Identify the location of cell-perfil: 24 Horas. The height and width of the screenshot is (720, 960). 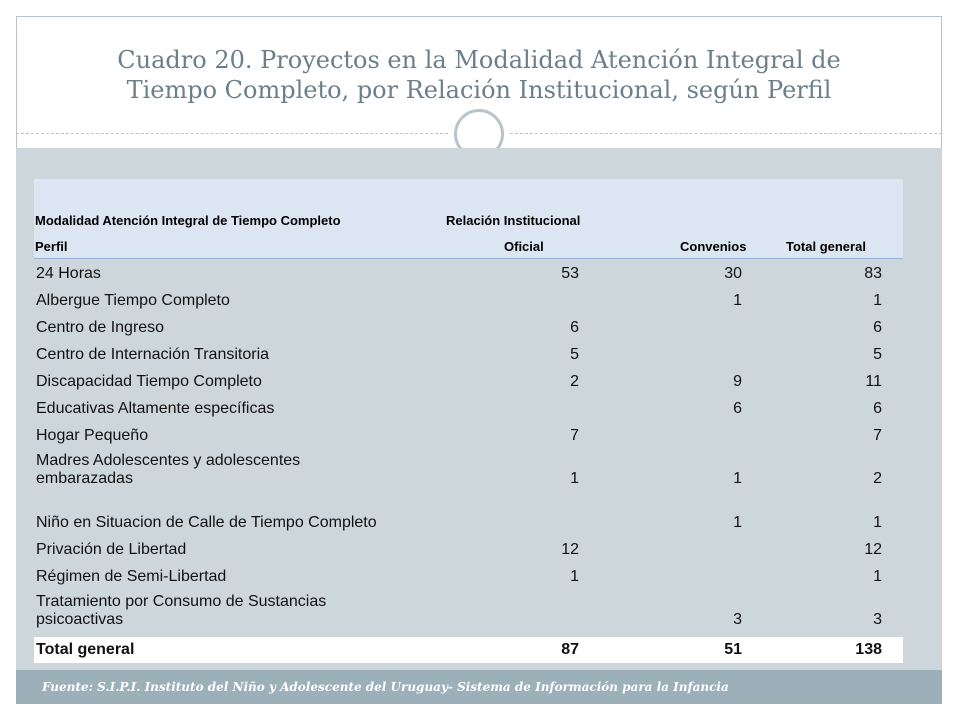
(68, 273).